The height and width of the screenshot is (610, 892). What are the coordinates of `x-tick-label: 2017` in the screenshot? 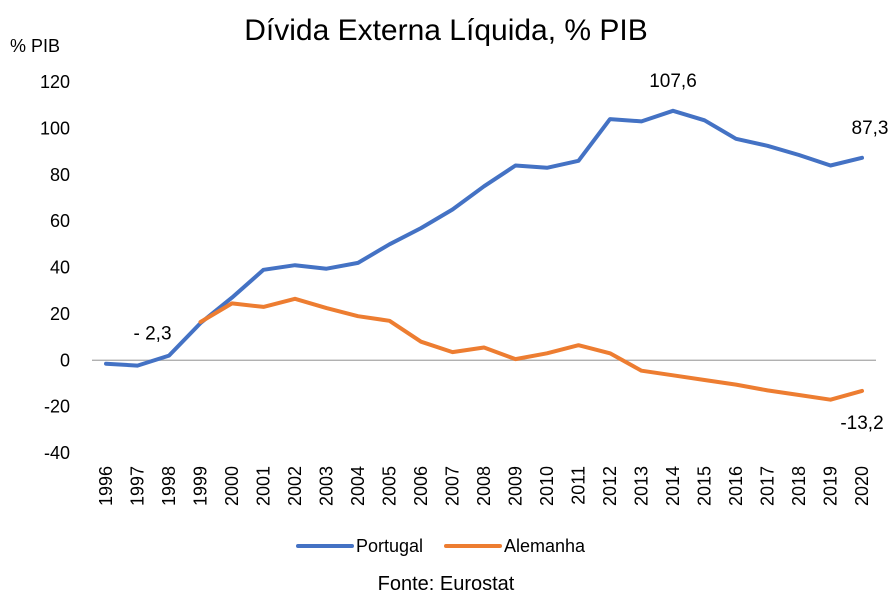 It's located at (768, 486).